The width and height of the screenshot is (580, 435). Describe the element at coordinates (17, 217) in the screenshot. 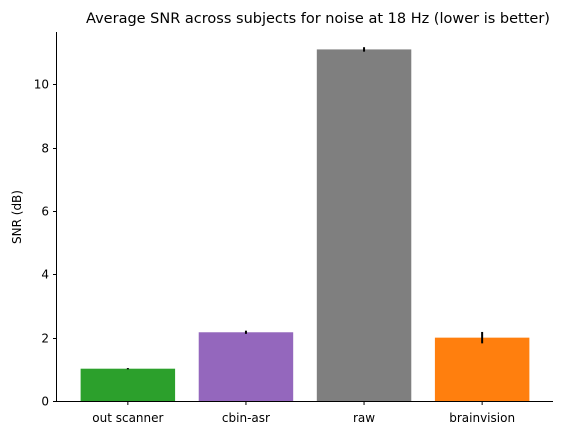

I see `y-axis-label: SNR (dB)` at that location.